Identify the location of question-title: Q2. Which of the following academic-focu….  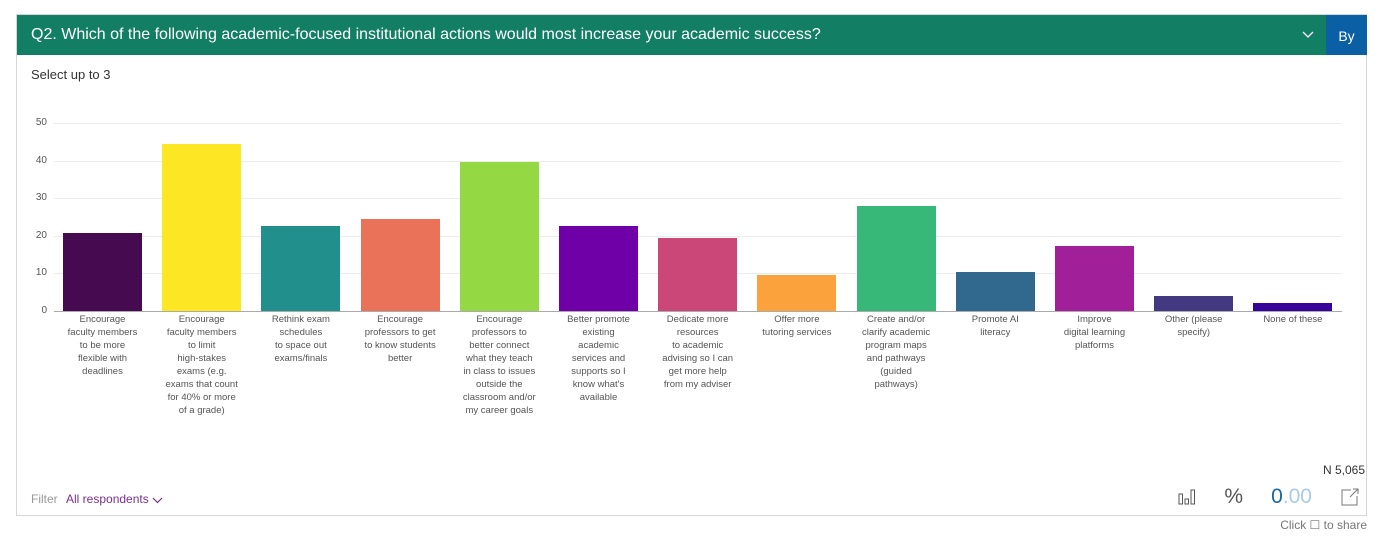
(426, 34).